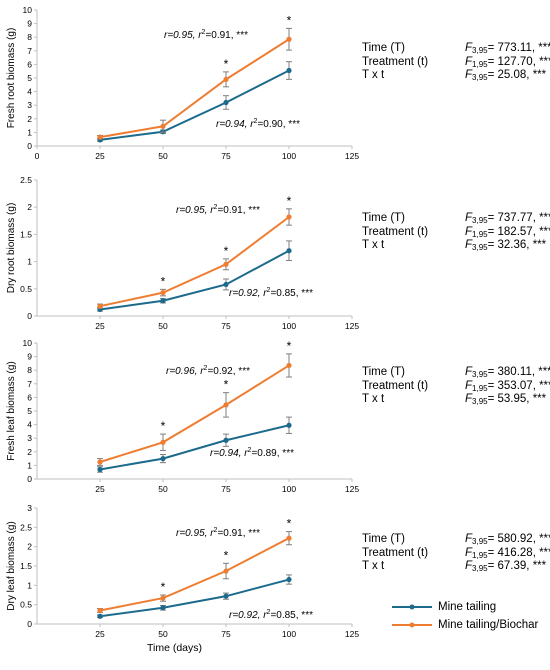 This screenshot has width=550, height=670. I want to click on chart1-x-tick-label: 100, so click(289, 156).